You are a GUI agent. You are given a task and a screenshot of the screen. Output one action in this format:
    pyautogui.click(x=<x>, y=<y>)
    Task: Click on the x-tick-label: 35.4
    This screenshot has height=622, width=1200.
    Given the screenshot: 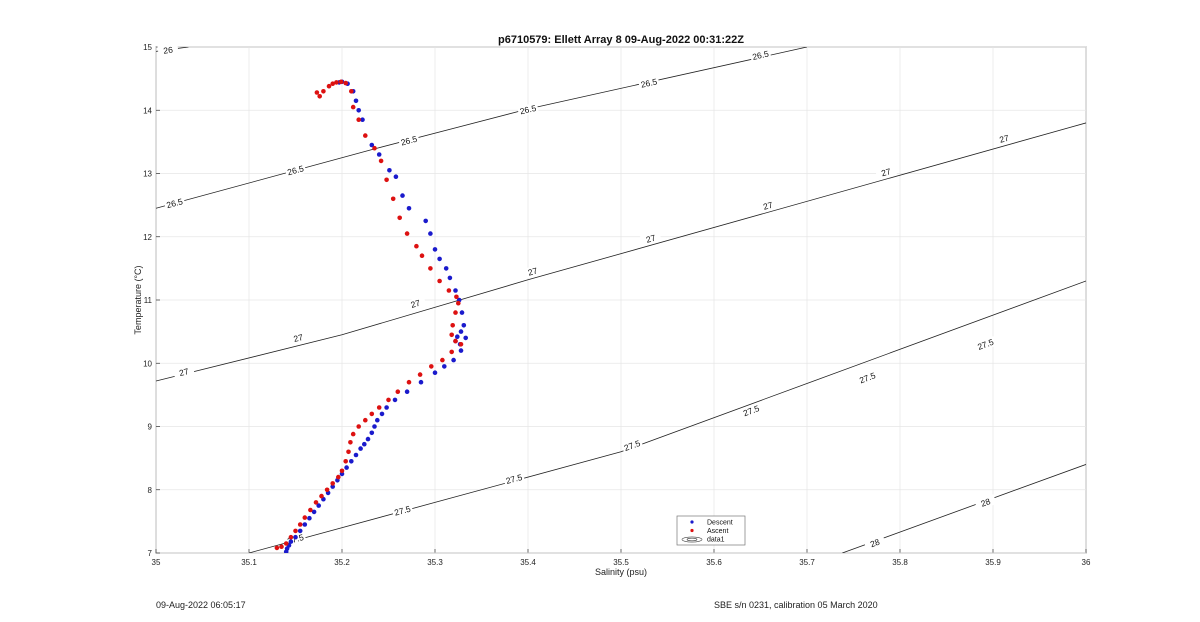 What is the action you would take?
    pyautogui.click(x=528, y=562)
    